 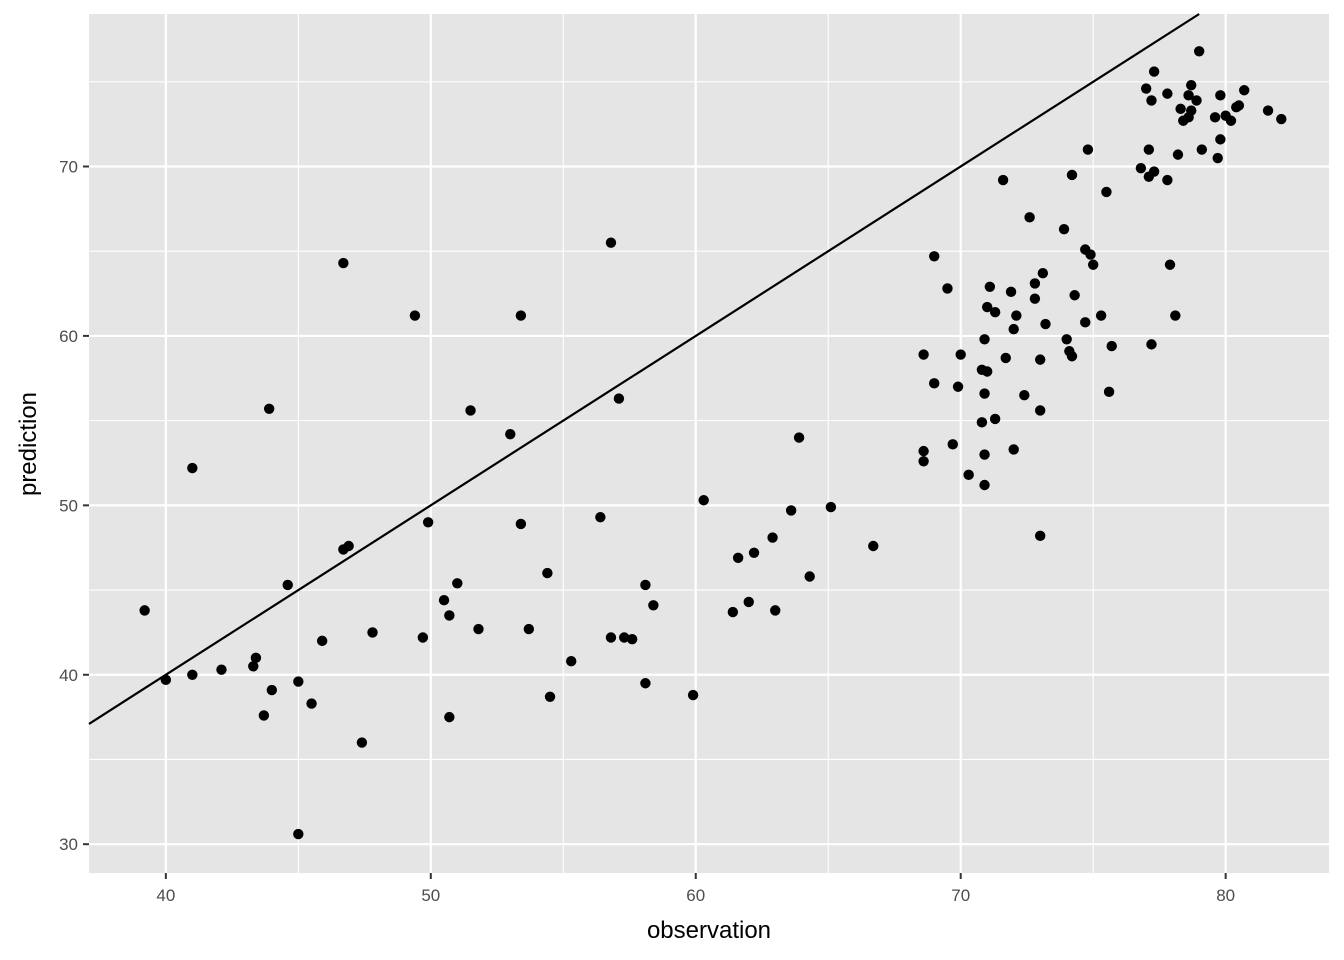 I want to click on y-tick-labels: 30 40 50 60 70, so click(x=68, y=505).